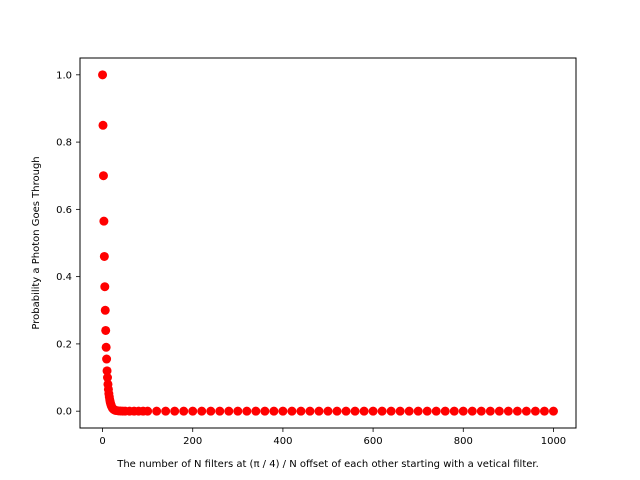 Image resolution: width=640 pixels, height=480 pixels. What do you see at coordinates (553, 441) in the screenshot?
I see `x-tick-label: 1000` at bounding box center [553, 441].